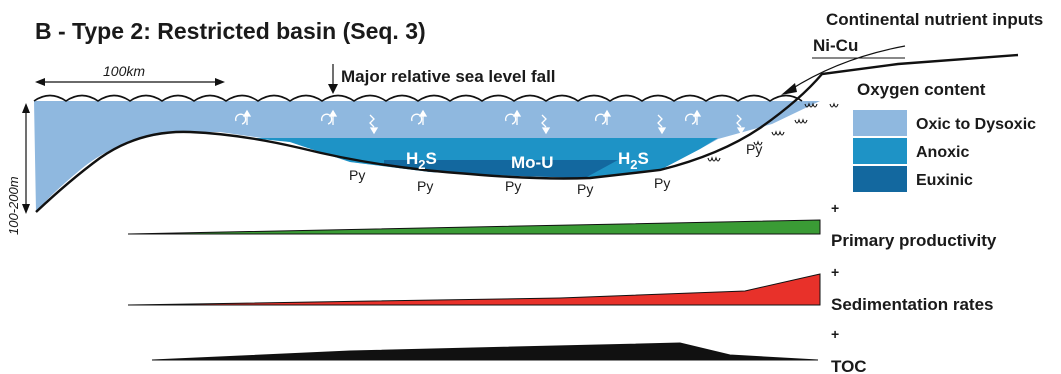 The height and width of the screenshot is (374, 1061). What do you see at coordinates (532, 162) in the screenshot?
I see `mo-u-label: Mo-U` at bounding box center [532, 162].